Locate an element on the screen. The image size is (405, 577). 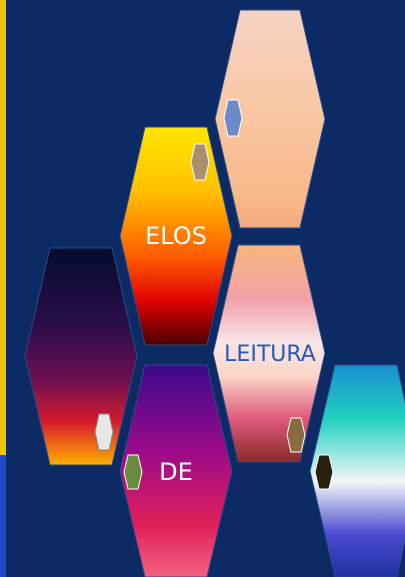
side-bar-blue is located at coordinates (3, 516).